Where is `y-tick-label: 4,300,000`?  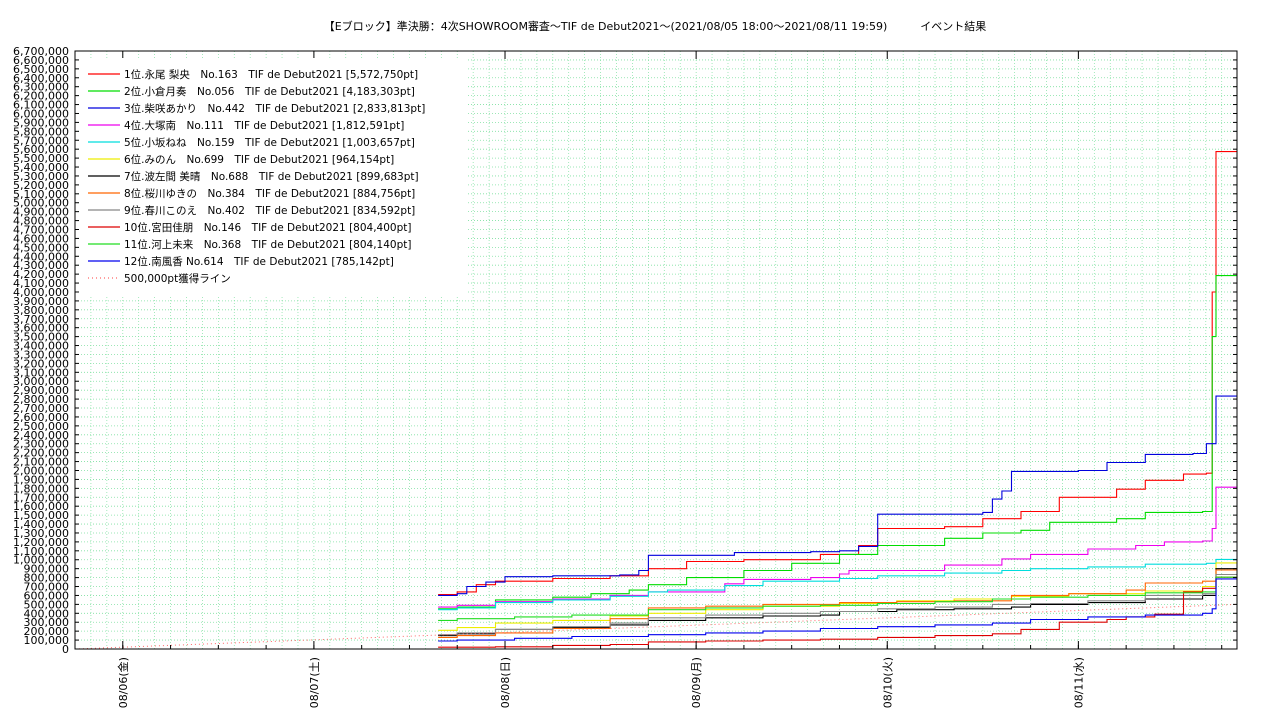 y-tick-label: 4,300,000 is located at coordinates (41, 265).